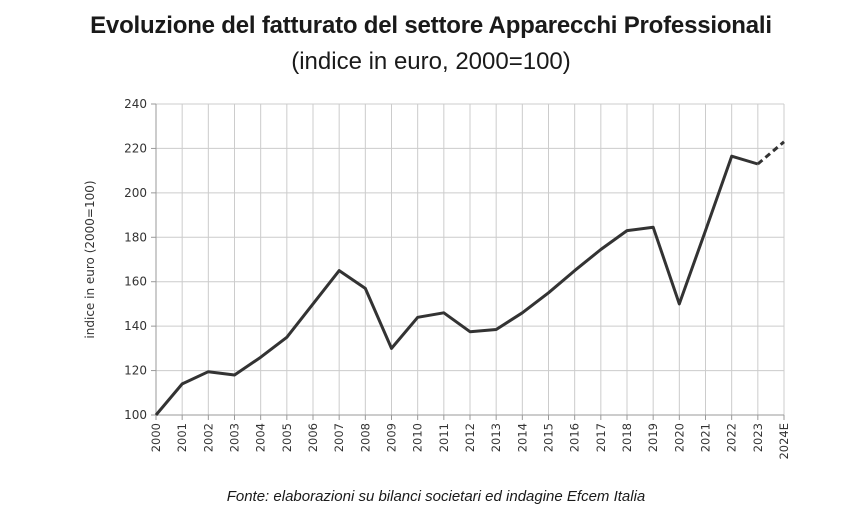 Image resolution: width=862 pixels, height=524 pixels. Describe the element at coordinates (758, 437) in the screenshot. I see `x-tick-label-2023: 2023` at that location.